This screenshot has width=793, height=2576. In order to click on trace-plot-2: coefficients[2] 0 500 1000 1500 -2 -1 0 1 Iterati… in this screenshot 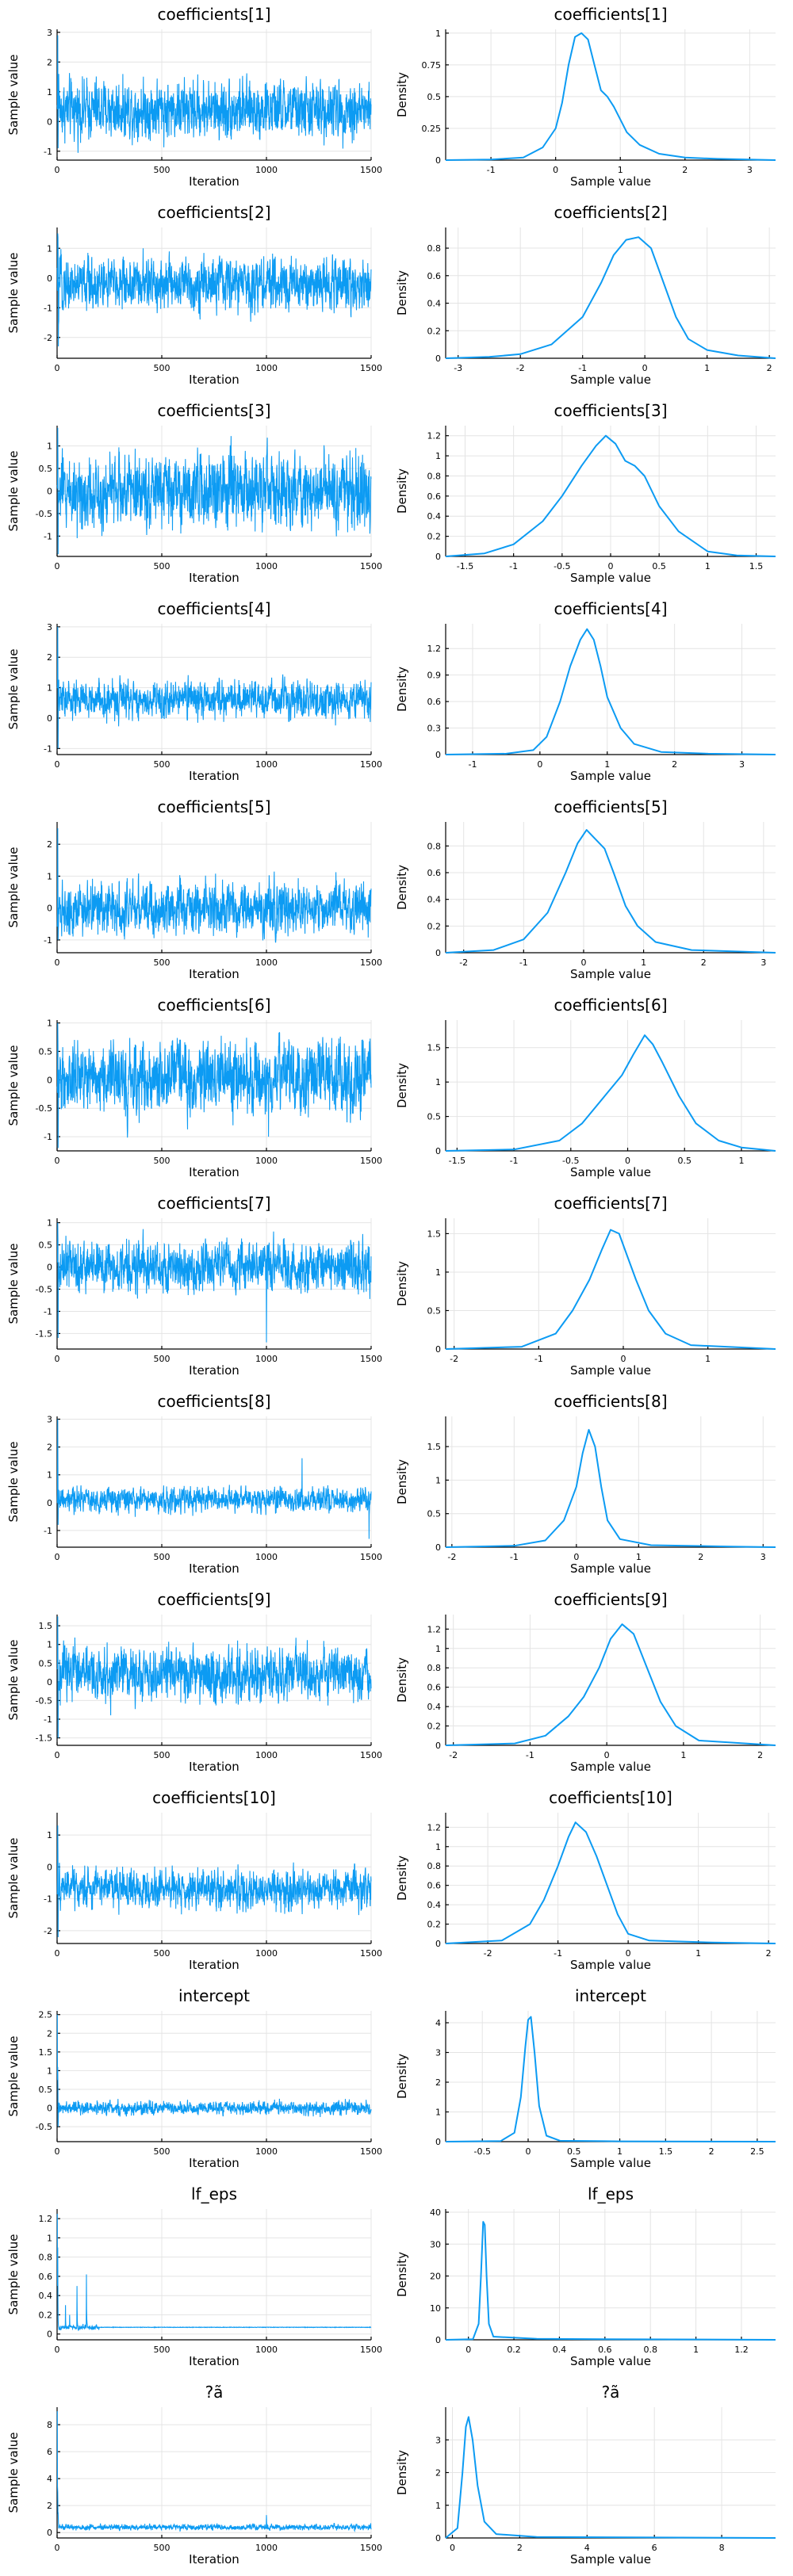, I will do `click(194, 295)`.